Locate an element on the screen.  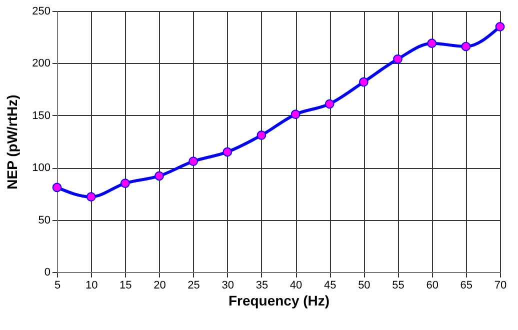
x-tick-label: 45 is located at coordinates (330, 286).